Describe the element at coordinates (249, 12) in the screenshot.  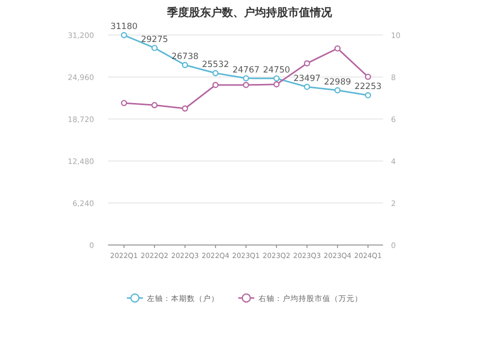
I see `chart-title: 季度股东户数、户均持股市值情况` at that location.